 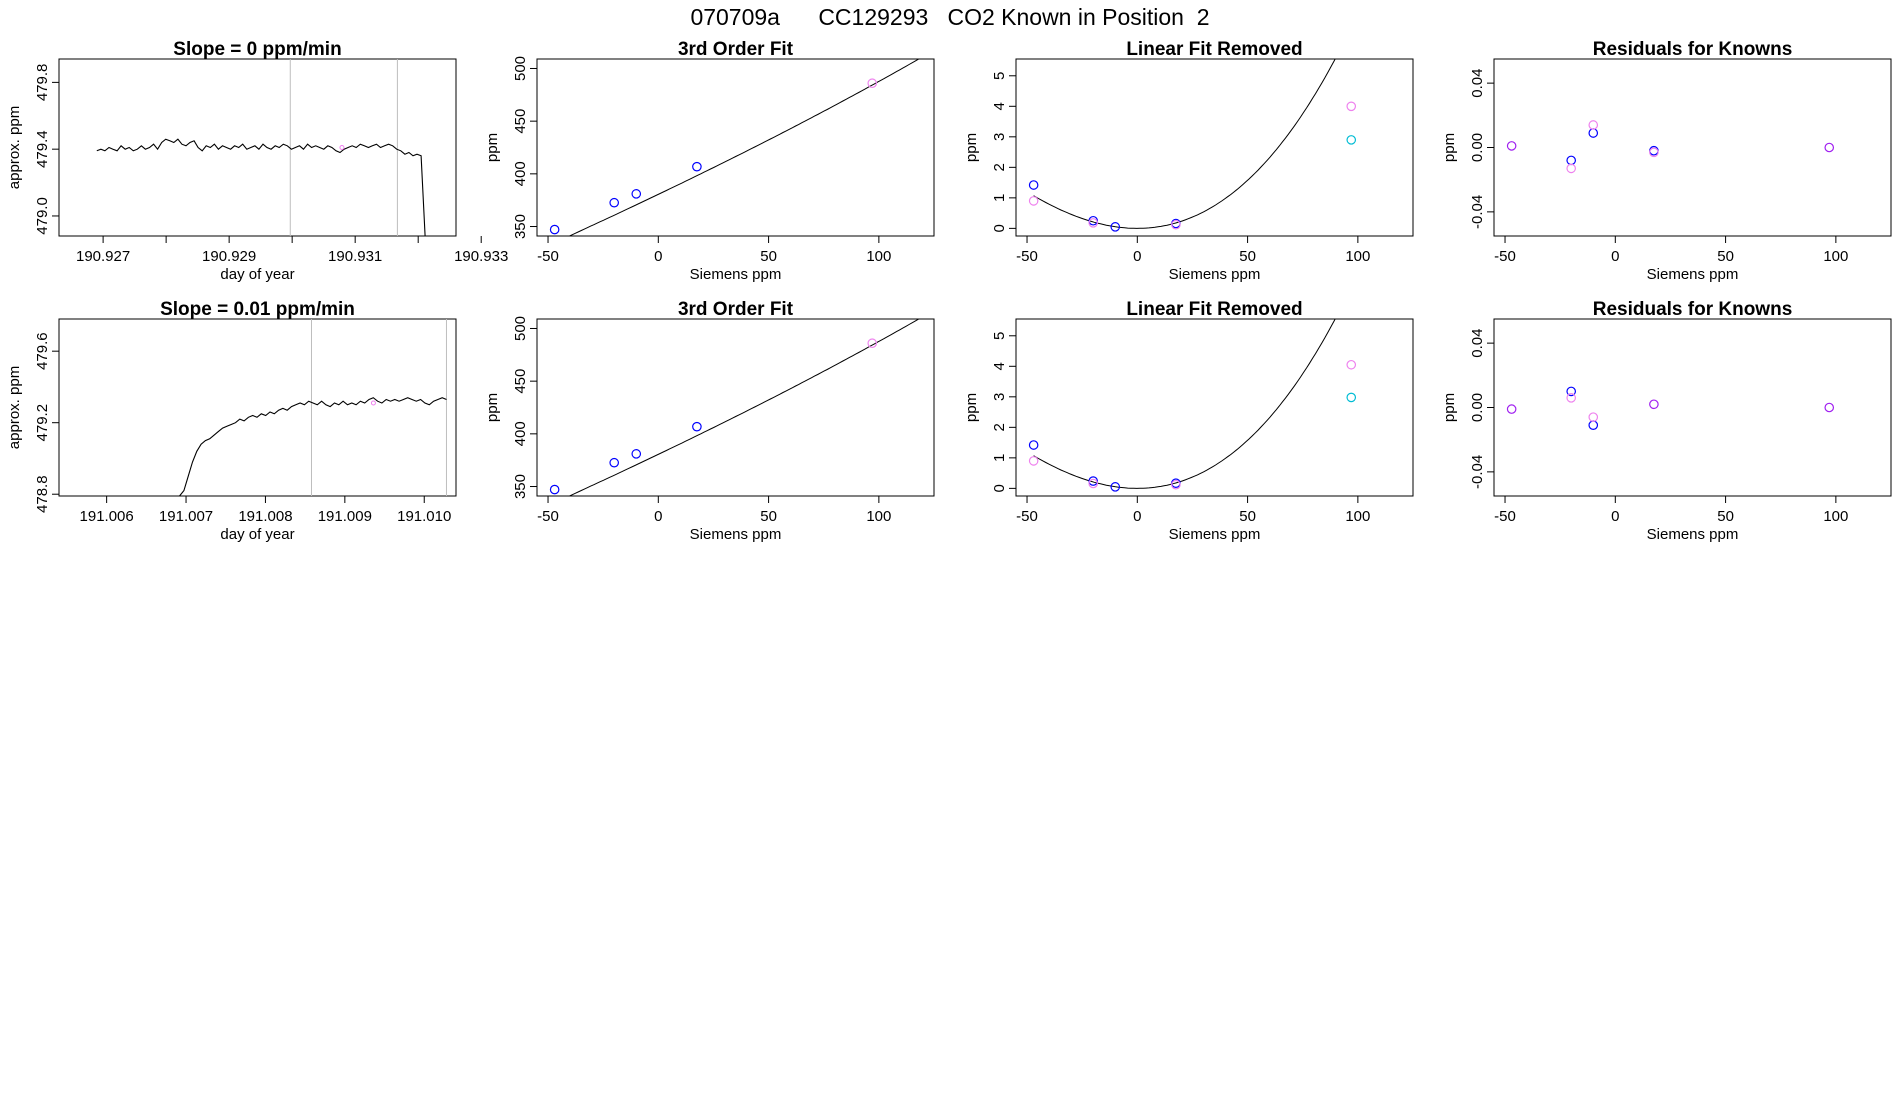 I want to click on plot-r1c4-xtick-label: 50, so click(x=1725, y=256).